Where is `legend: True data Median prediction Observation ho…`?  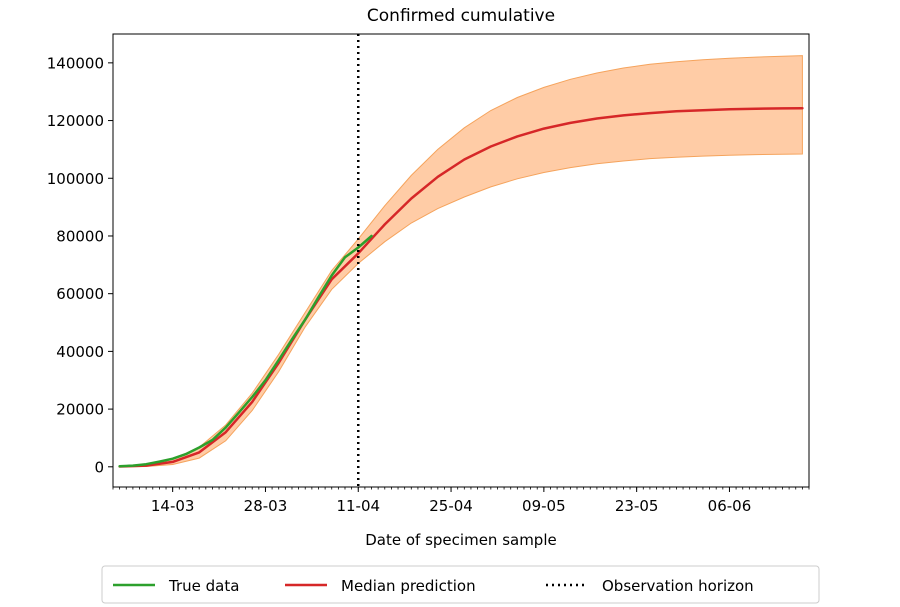
legend: True data Median prediction Observation ho… is located at coordinates (460, 584).